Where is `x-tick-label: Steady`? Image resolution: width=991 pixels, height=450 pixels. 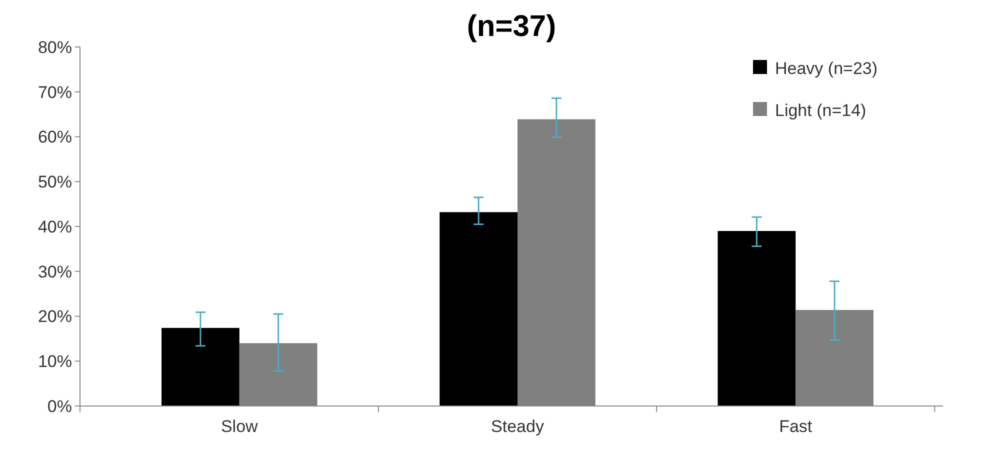 x-tick-label: Steady is located at coordinates (517, 426).